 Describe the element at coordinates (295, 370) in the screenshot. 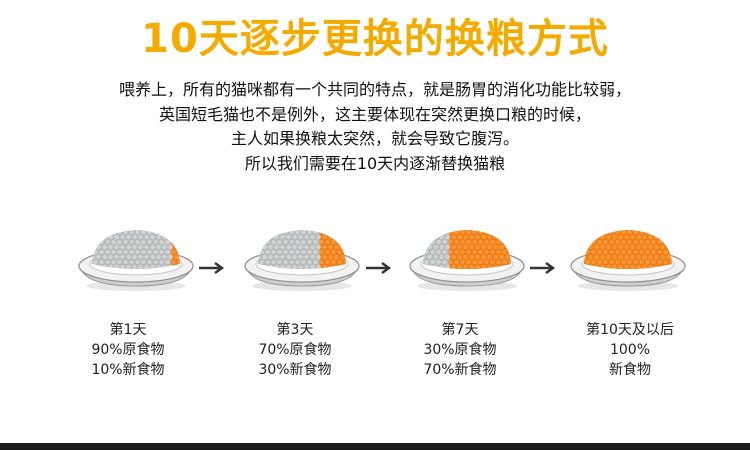

I see `stage-line-2: 30%新食物` at that location.